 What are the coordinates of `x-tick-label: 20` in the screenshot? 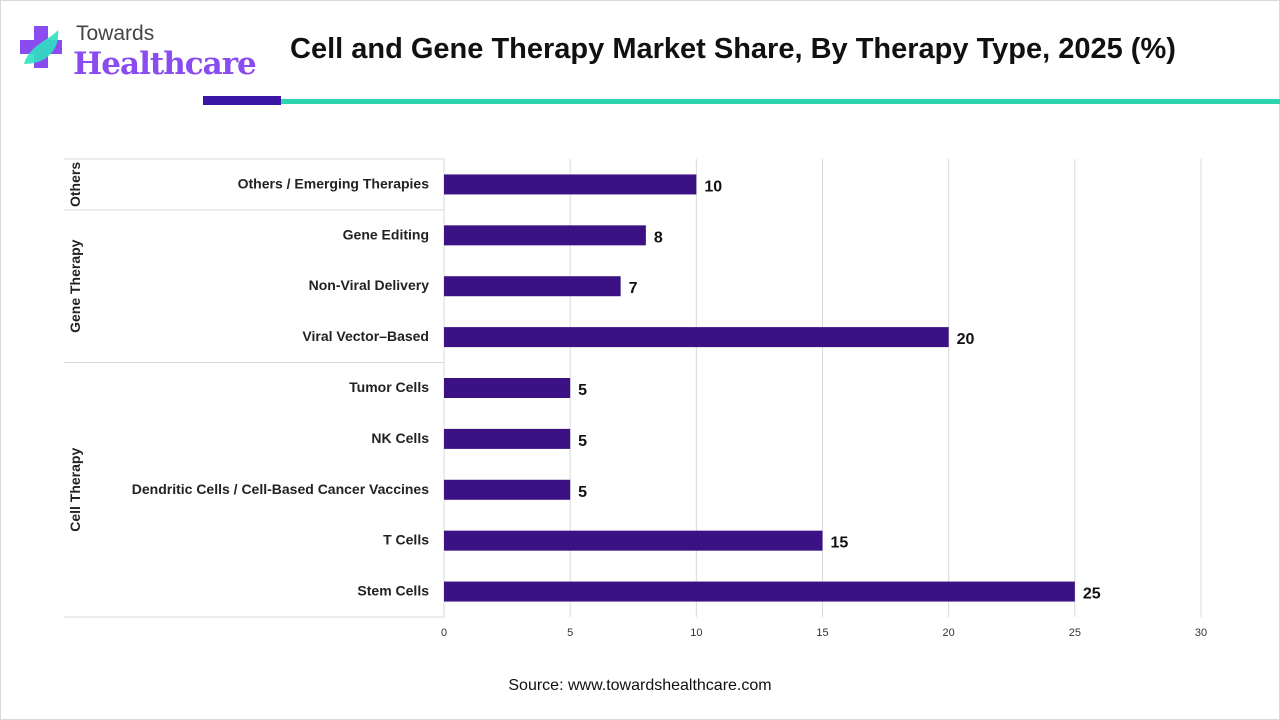 It's located at (949, 633).